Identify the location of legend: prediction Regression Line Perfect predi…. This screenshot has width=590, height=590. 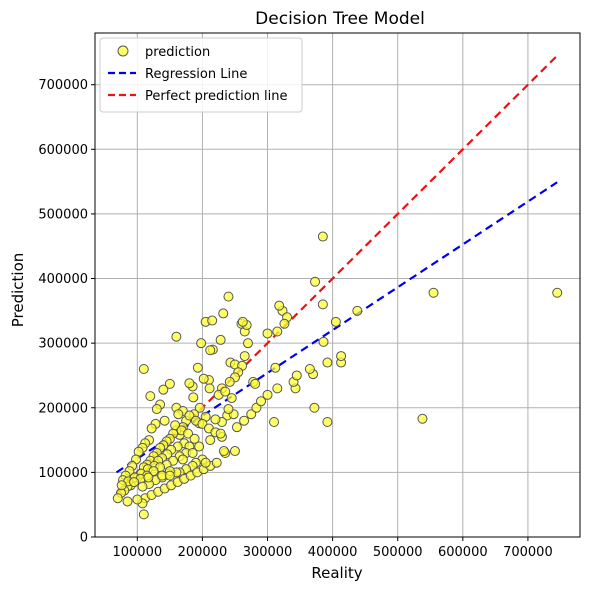
(201, 75).